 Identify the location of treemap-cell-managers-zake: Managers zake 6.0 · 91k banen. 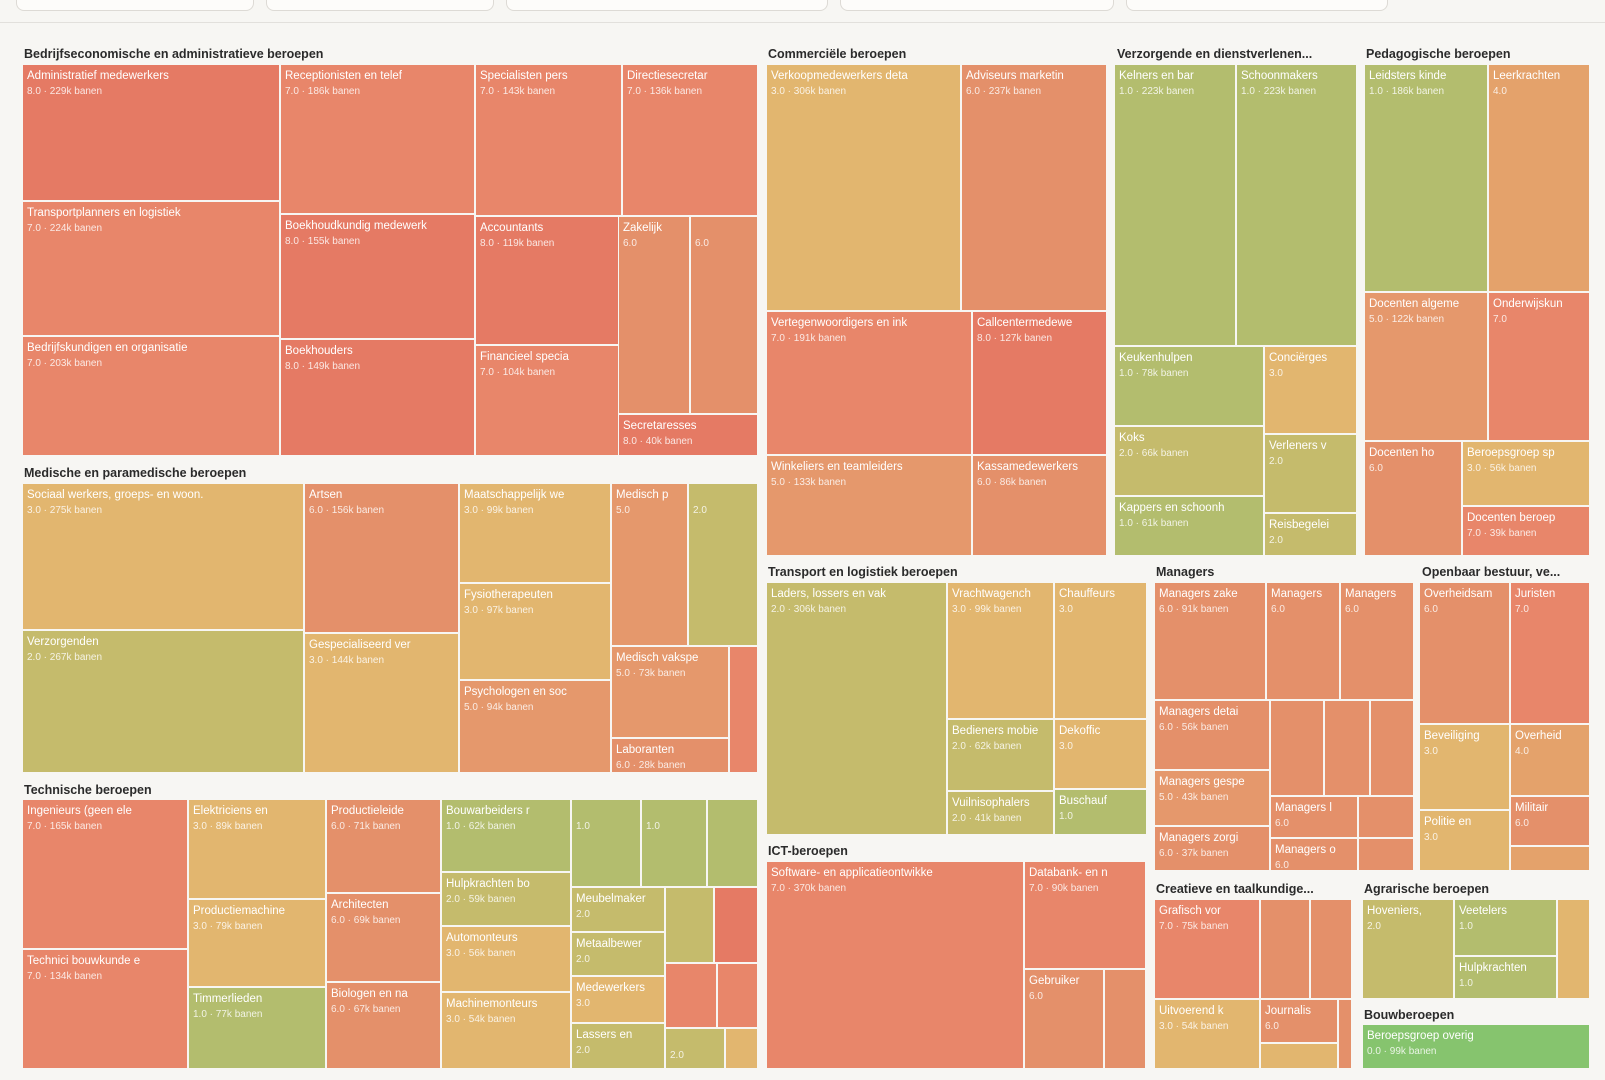
(1210, 641).